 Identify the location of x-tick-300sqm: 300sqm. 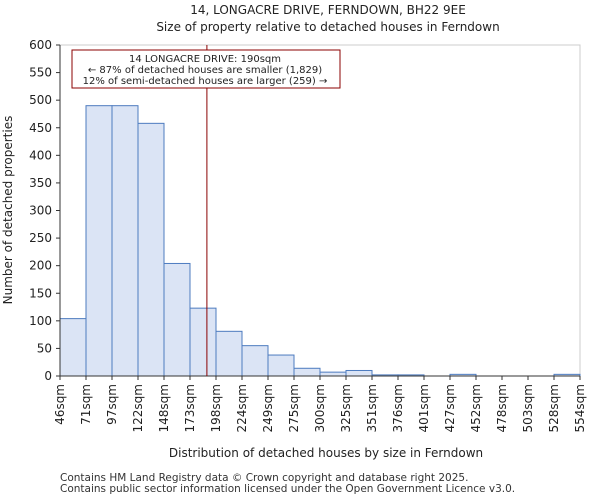
(320, 408).